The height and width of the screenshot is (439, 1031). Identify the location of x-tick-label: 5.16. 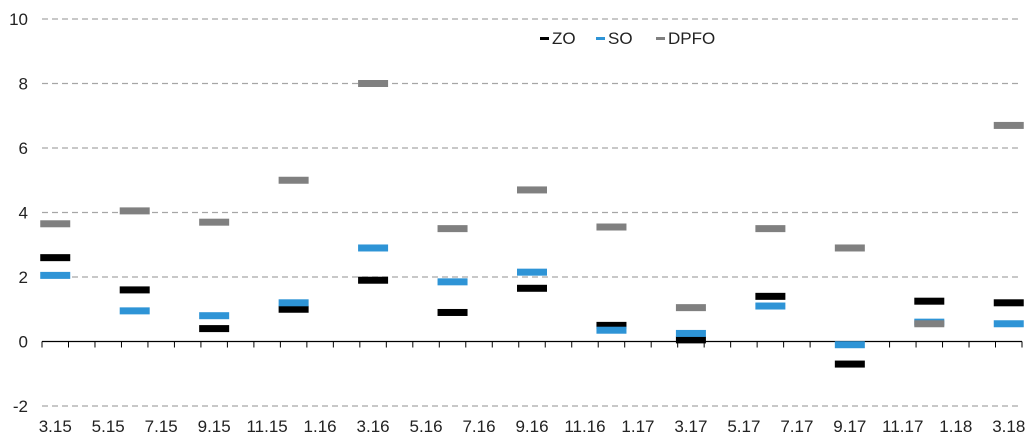
(426, 426).